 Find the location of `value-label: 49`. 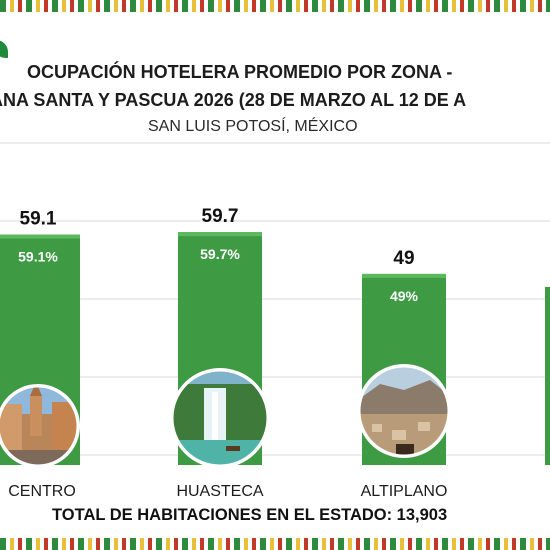

value-label: 49 is located at coordinates (403, 258).